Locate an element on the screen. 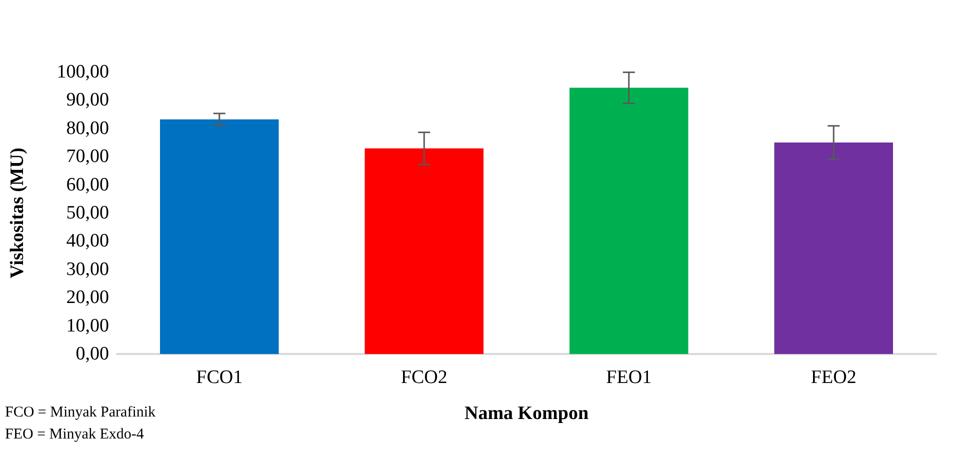 This screenshot has height=459, width=958. y-axis-title: Viskositas (MU) is located at coordinates (17, 213).